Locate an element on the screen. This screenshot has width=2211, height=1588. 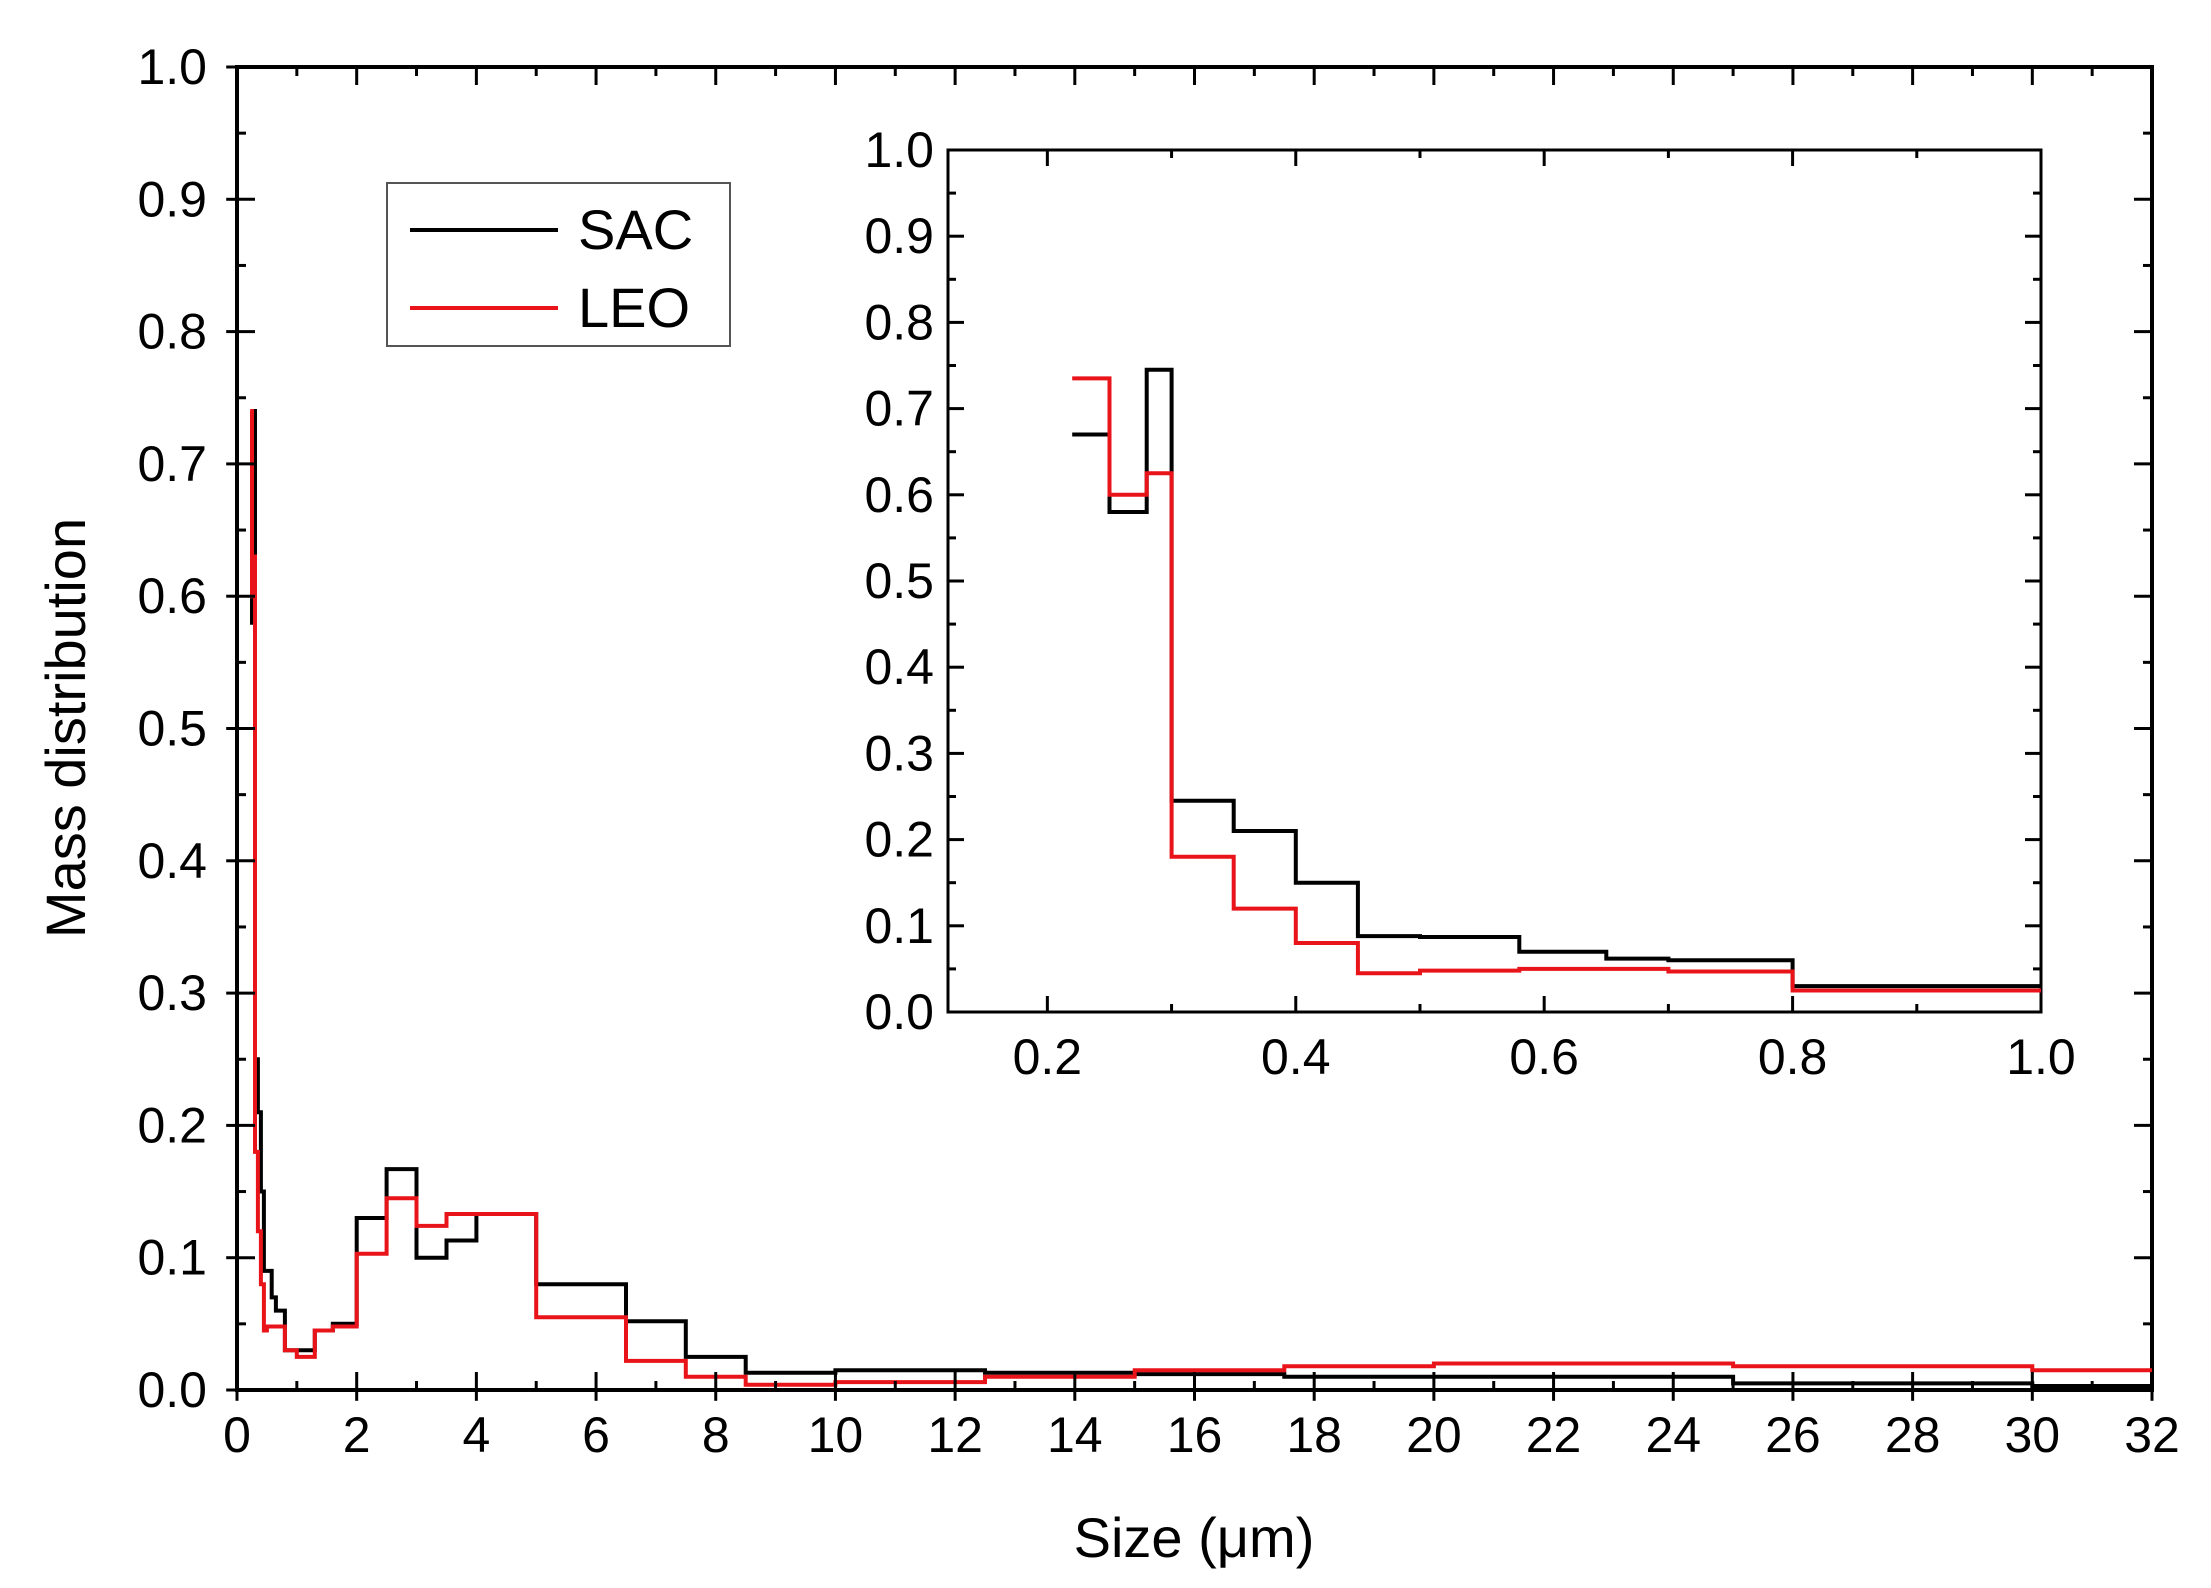
inset-y-tick-label: 0.2 is located at coordinates (899, 840).